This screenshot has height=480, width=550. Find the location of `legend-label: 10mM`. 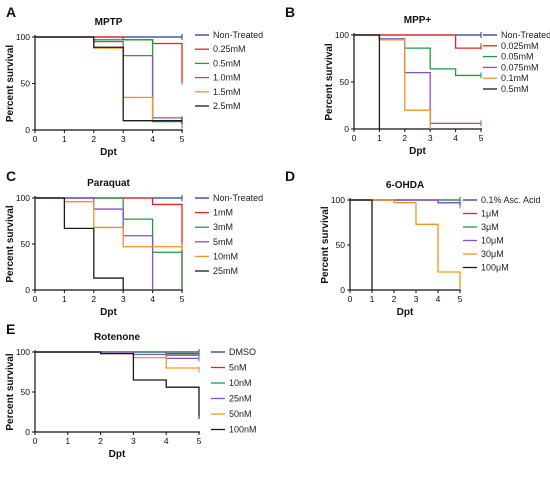

legend-label: 10mM is located at coordinates (225, 256).